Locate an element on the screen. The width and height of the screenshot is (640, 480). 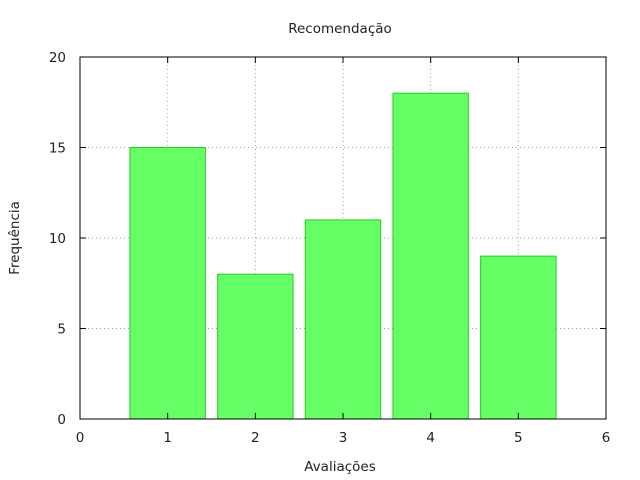
x-tick-label: 2 is located at coordinates (255, 438).